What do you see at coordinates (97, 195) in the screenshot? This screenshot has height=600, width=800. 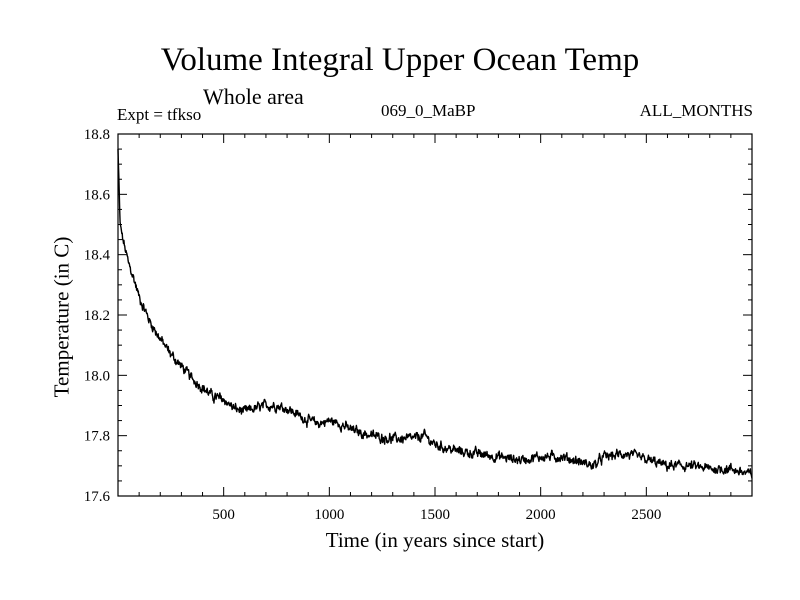 I see `y-tick-label: 18.6` at bounding box center [97, 195].